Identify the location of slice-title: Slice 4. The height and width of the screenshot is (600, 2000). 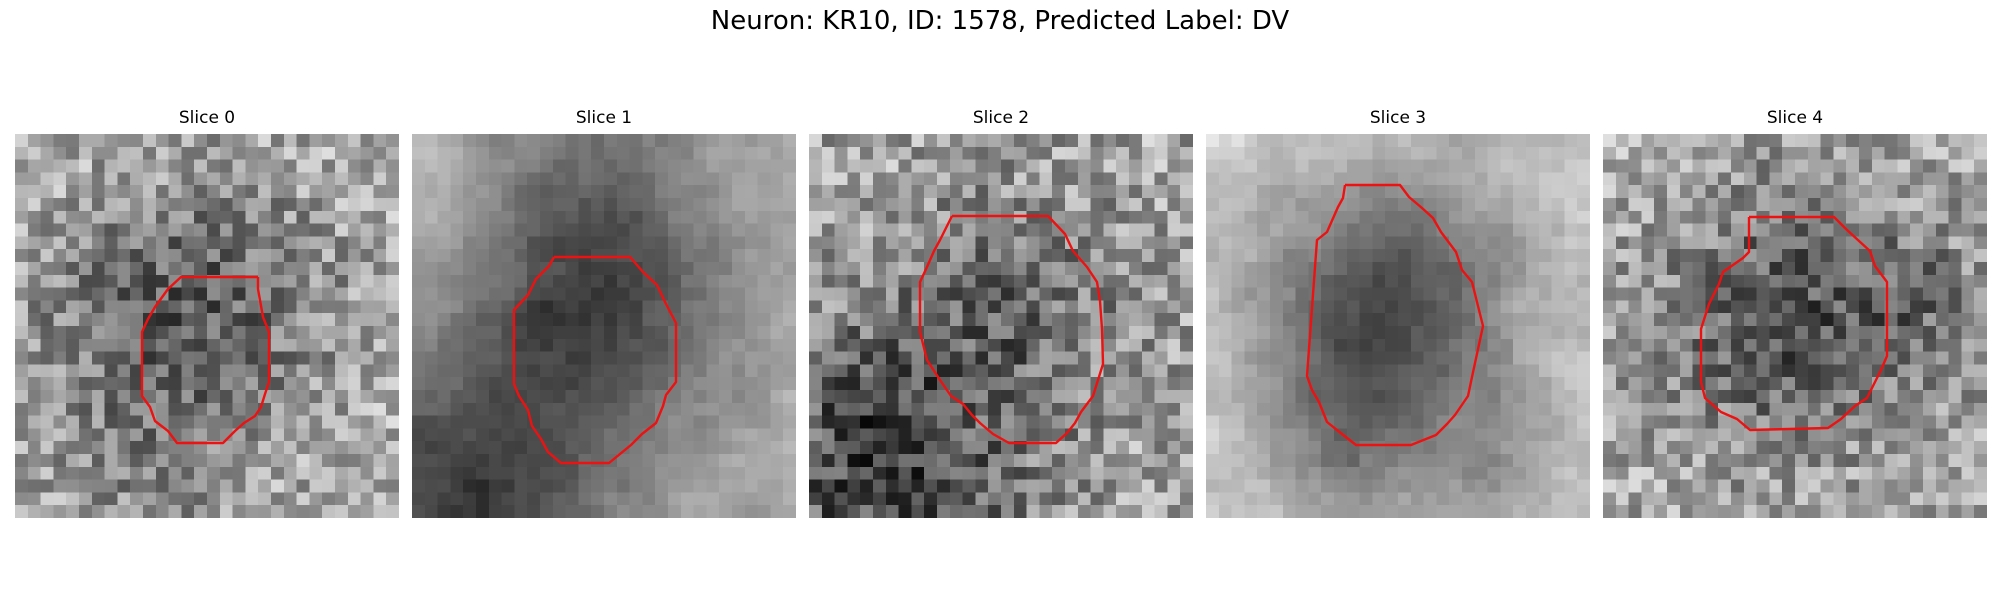
(1795, 118).